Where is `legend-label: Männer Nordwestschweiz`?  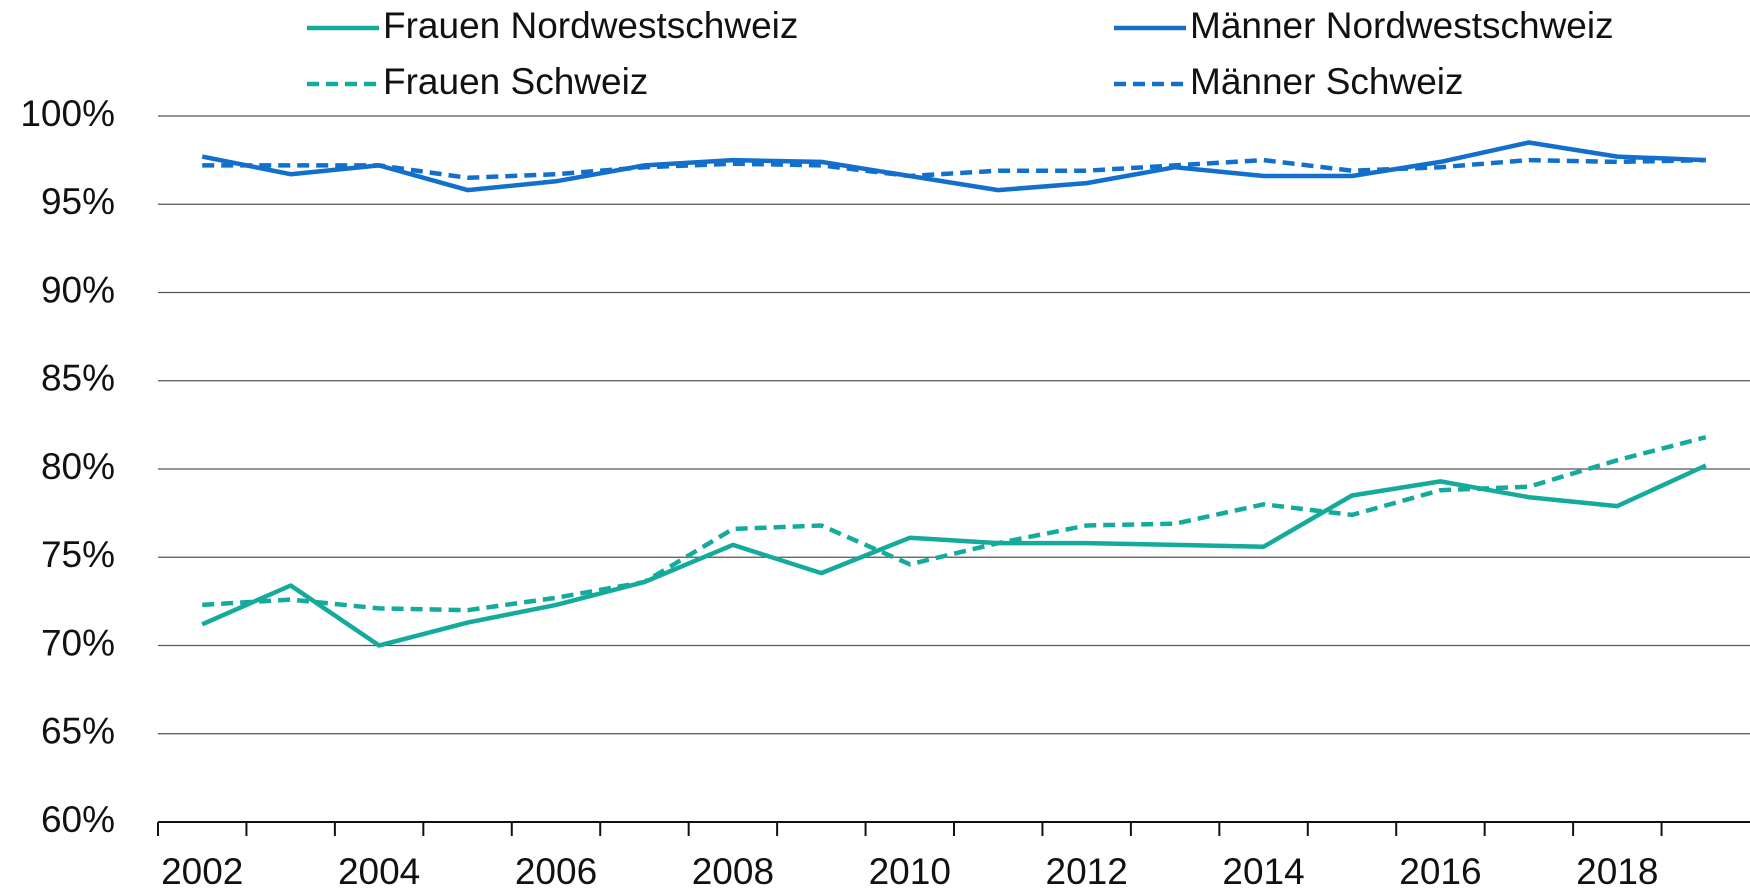 legend-label: Männer Nordwestschweiz is located at coordinates (1402, 25).